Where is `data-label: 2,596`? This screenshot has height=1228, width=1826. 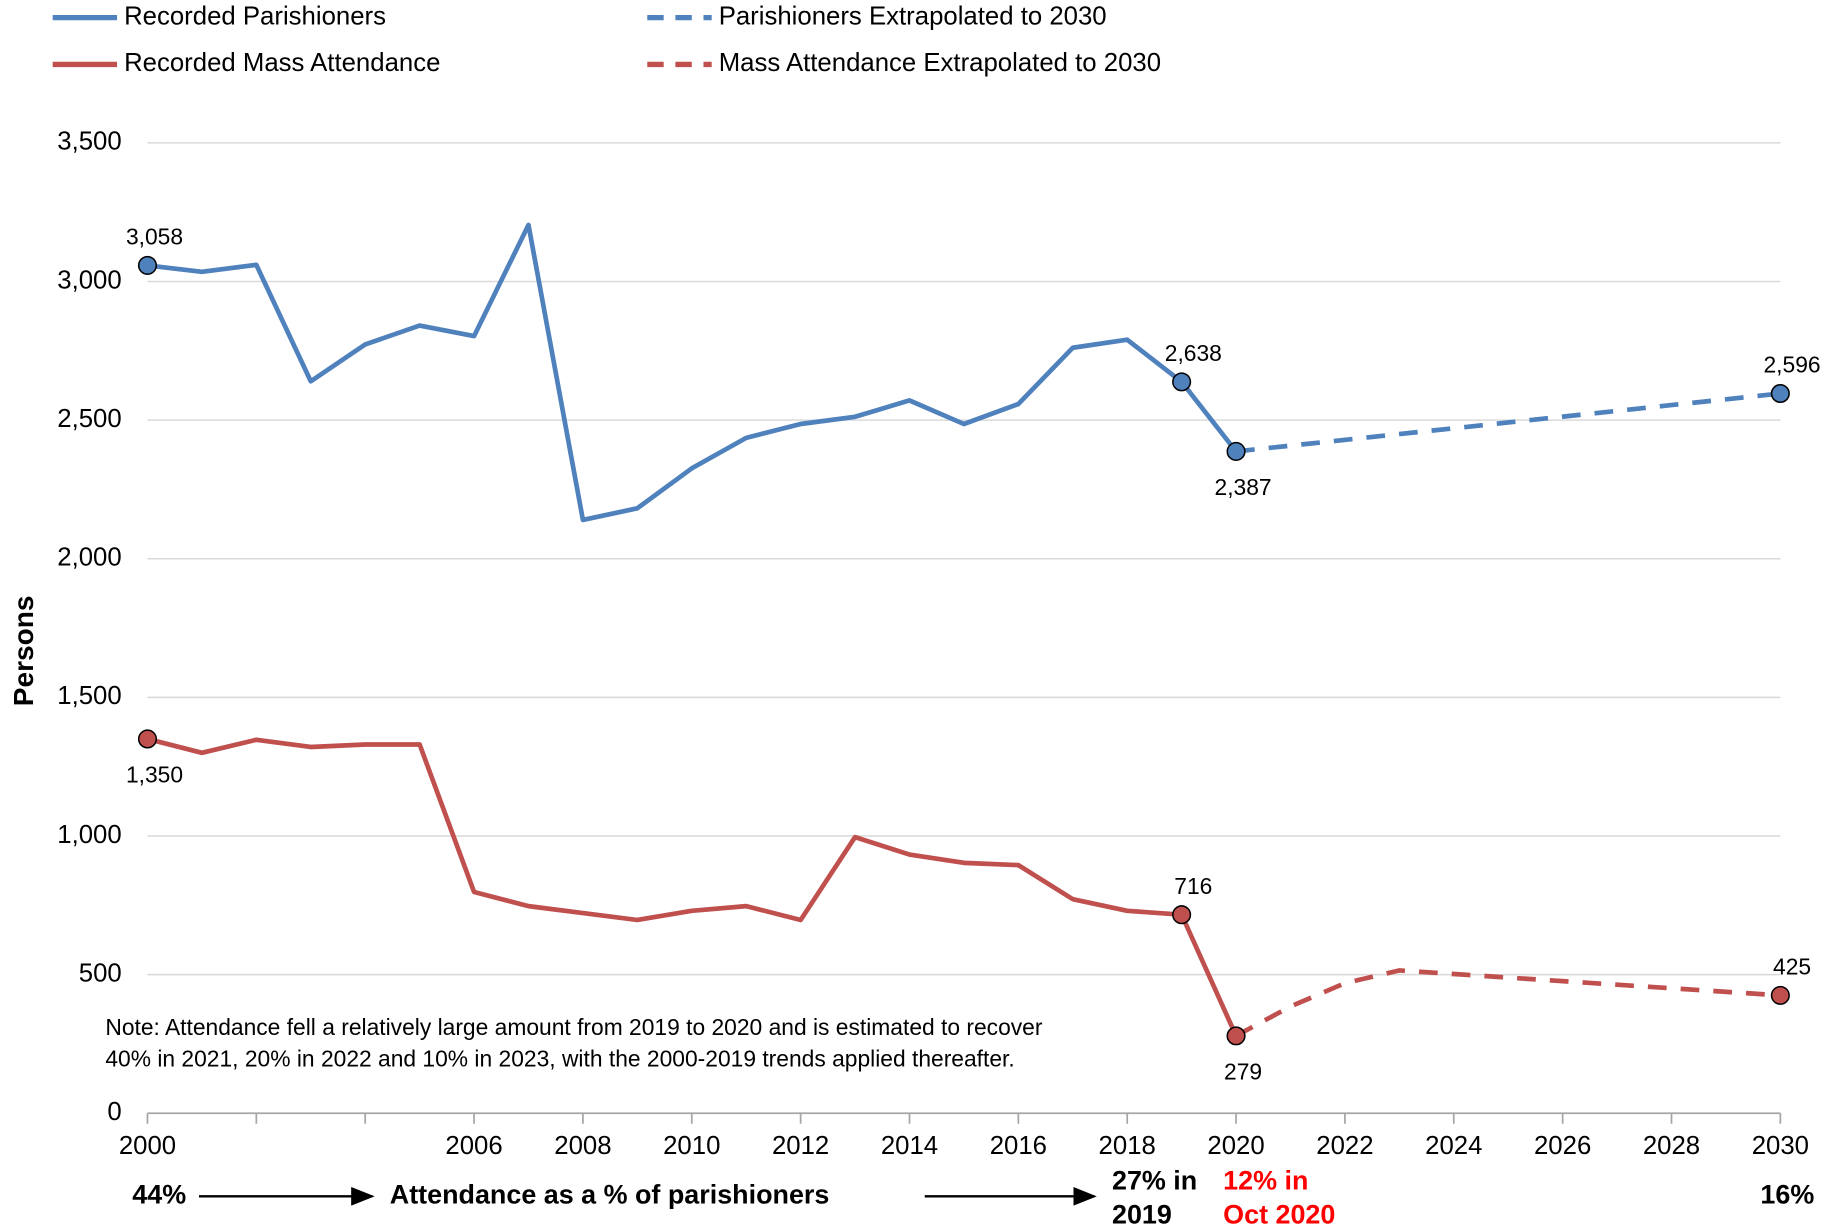
data-label: 2,596 is located at coordinates (1792, 365).